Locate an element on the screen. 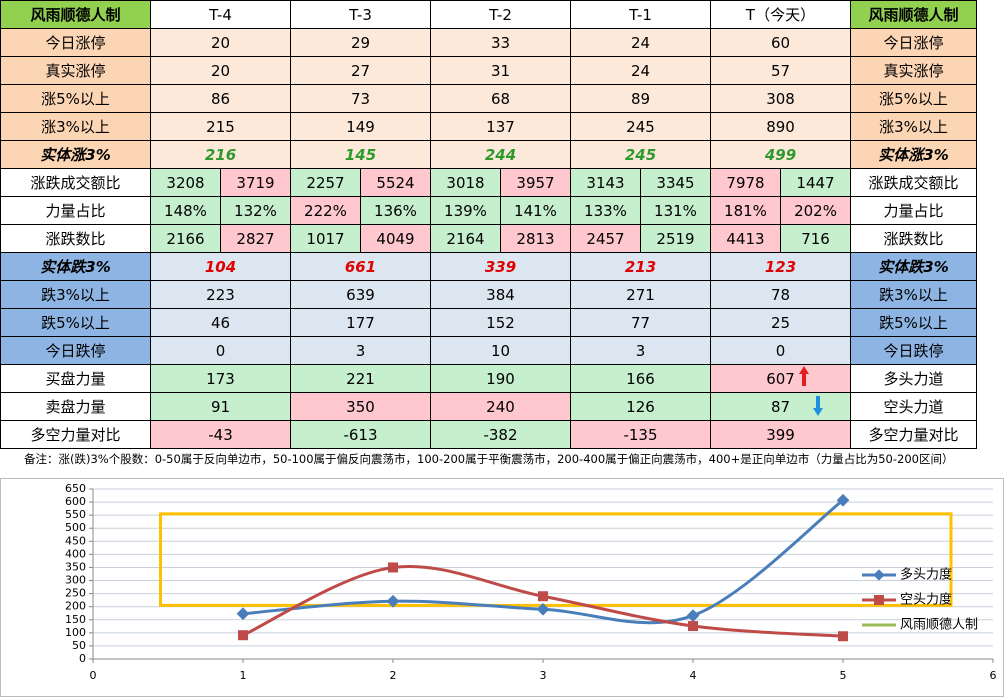  pair-cell: 3208 is located at coordinates (185, 182).